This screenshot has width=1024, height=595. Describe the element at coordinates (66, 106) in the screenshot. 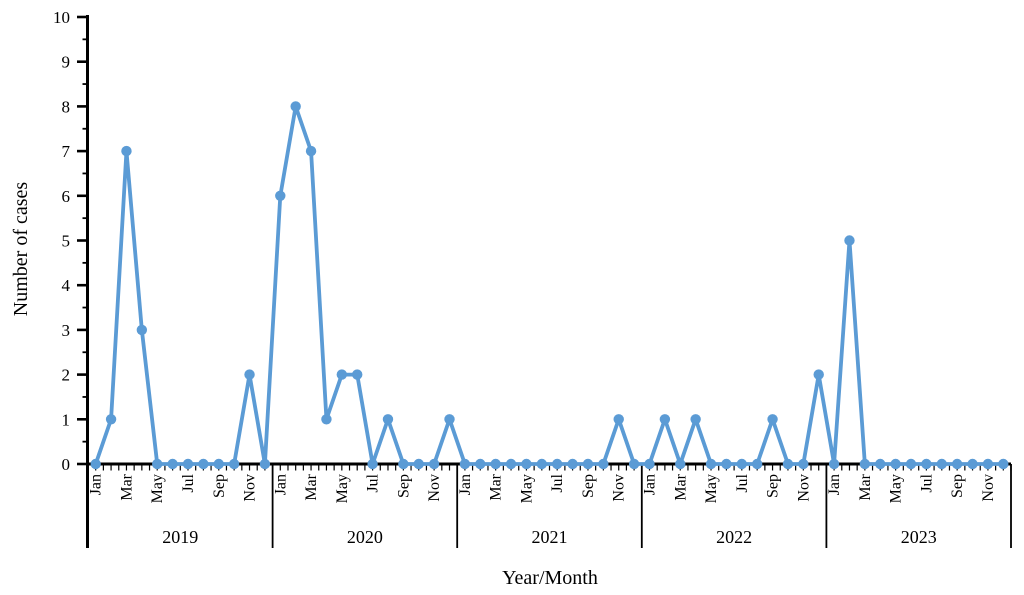

I see `y-tick-label: 8` at that location.